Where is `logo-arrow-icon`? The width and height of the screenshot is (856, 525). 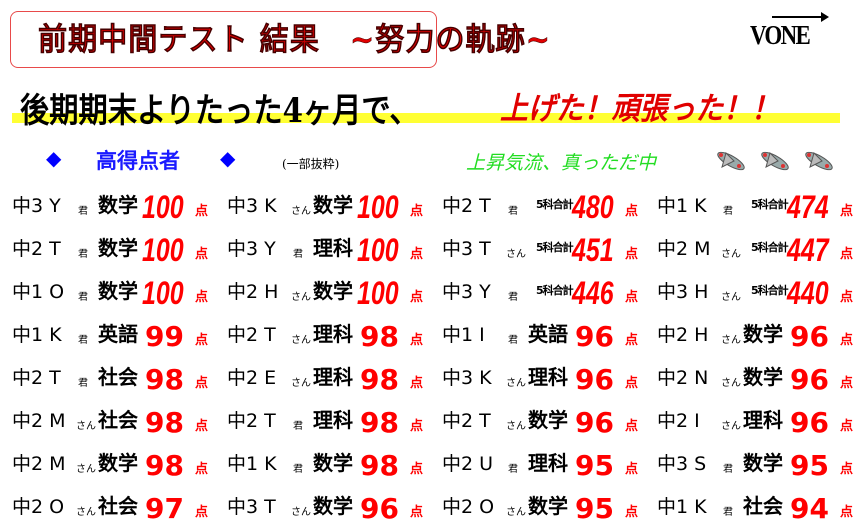
logo-arrow-icon is located at coordinates (800, 17).